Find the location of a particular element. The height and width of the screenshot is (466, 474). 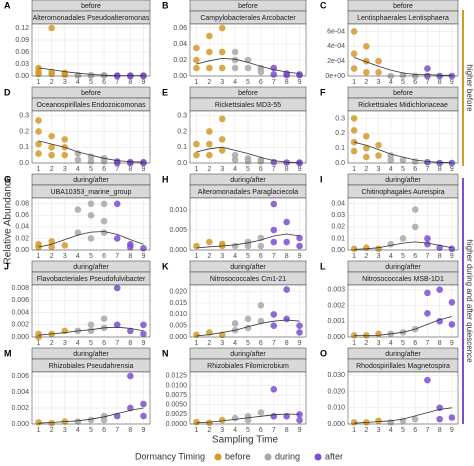

y-tick-label: 0.0 is located at coordinates (24, 163).